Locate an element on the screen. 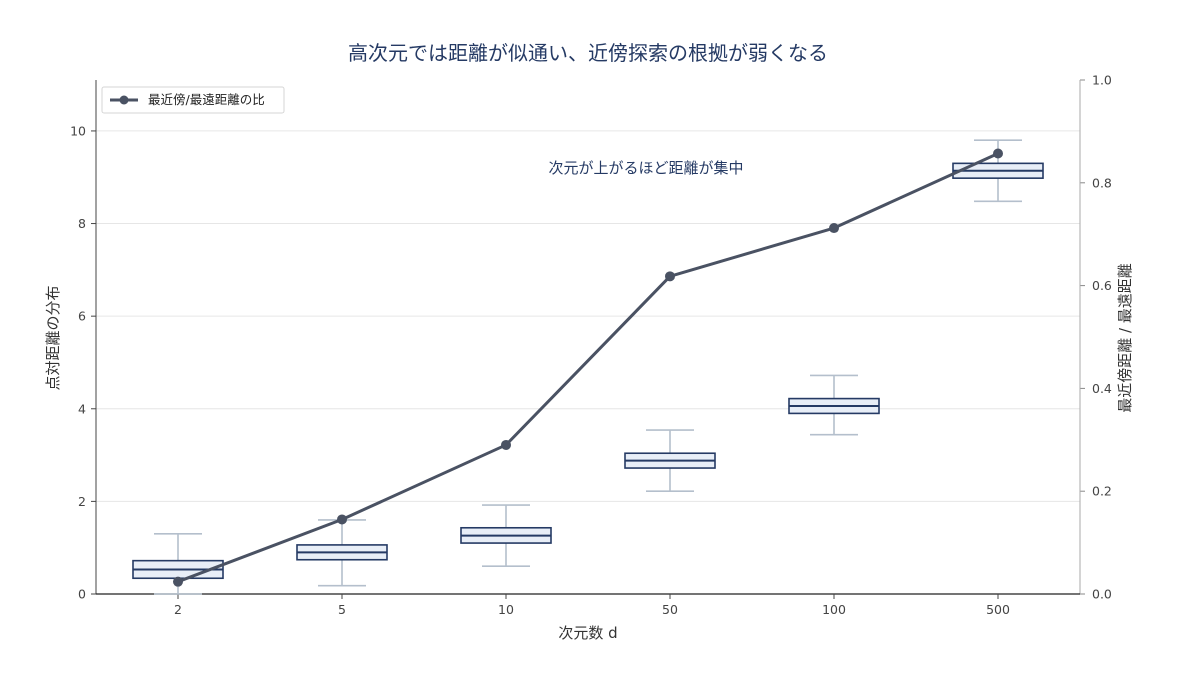 The image size is (1200, 675). x-tick-label: 10 is located at coordinates (506, 609).